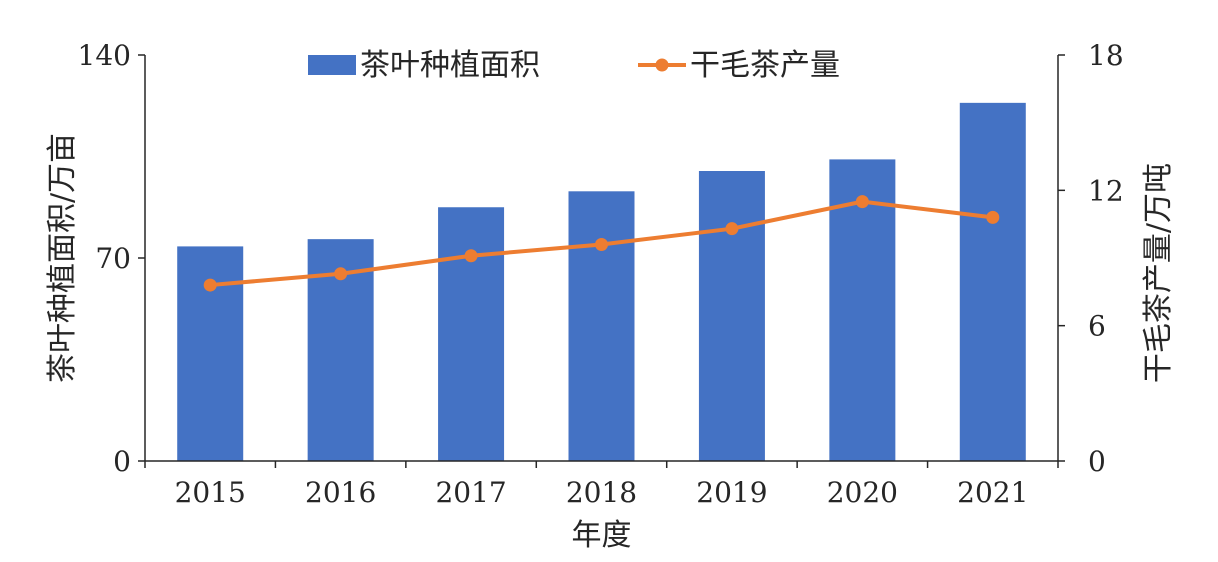 This screenshot has height=562, width=1218. What do you see at coordinates (450, 65) in the screenshot?
I see `legend-label-bar: 茶叶种植面积` at bounding box center [450, 65].